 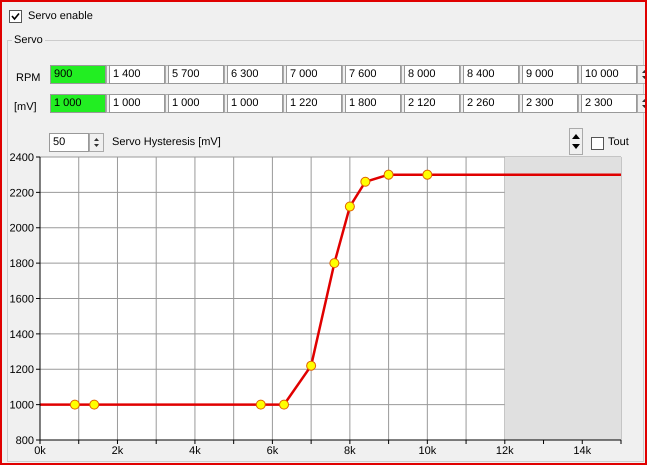 I want to click on text: 8 000, so click(x=432, y=74).